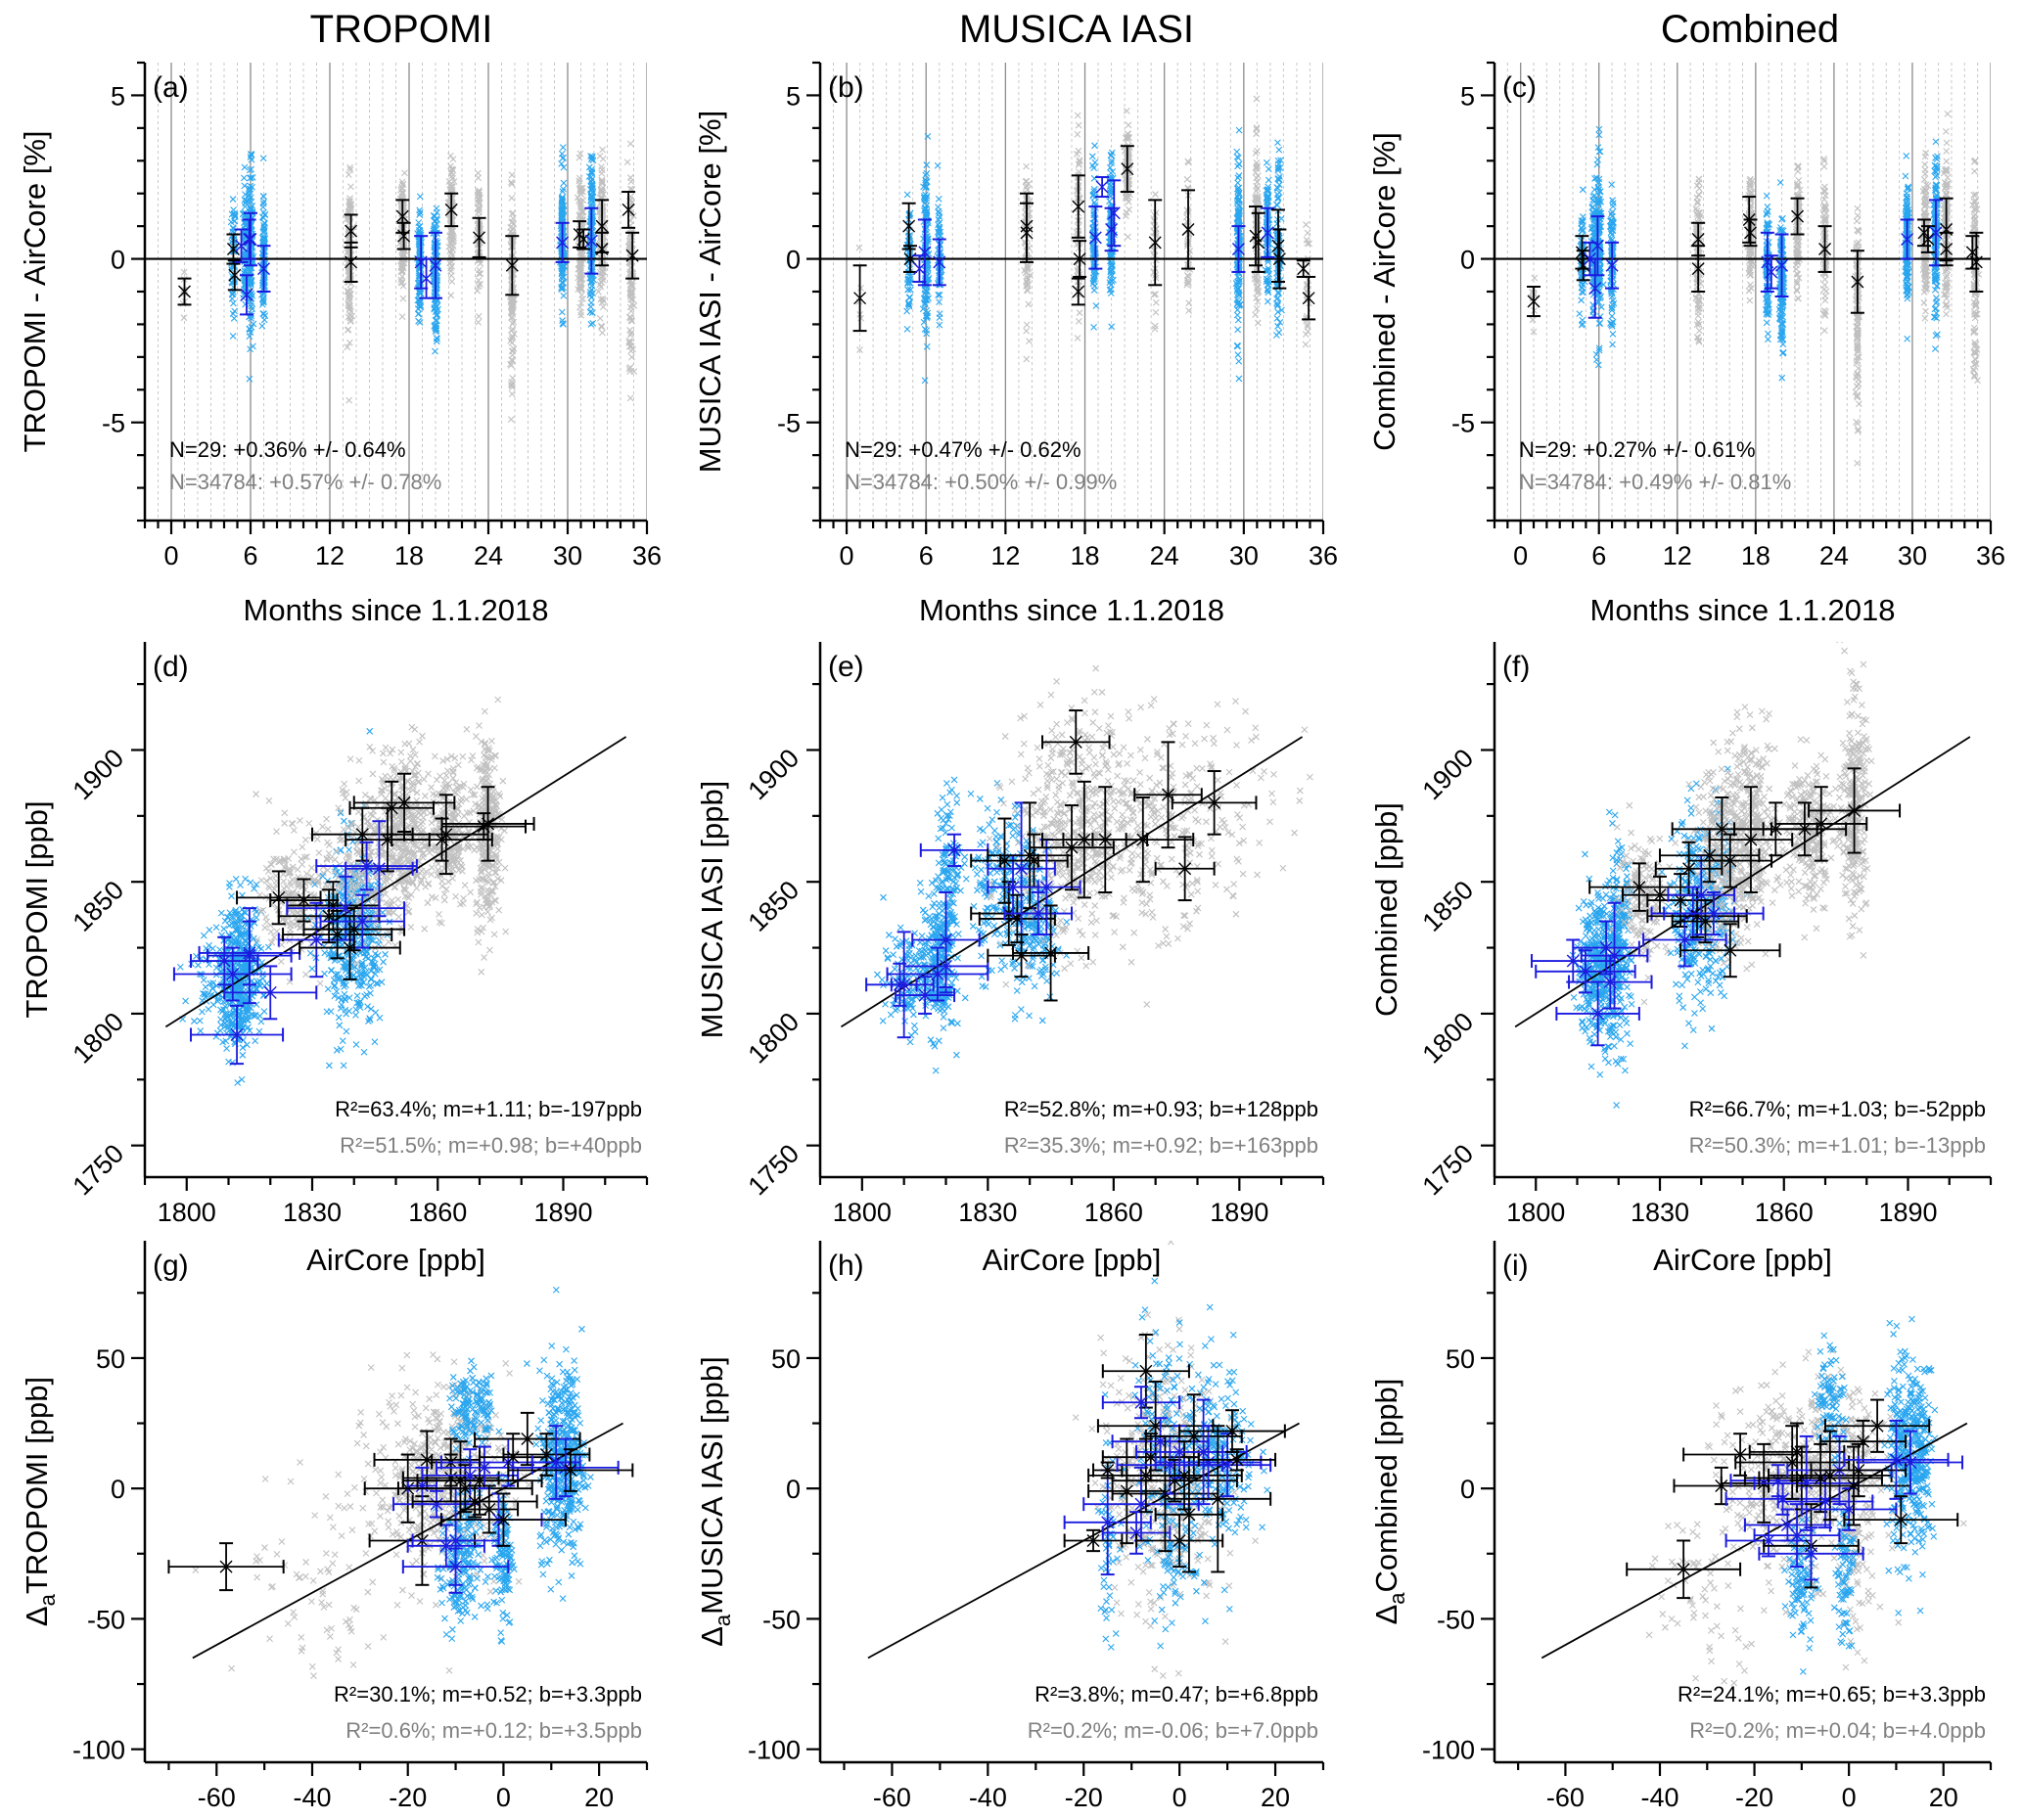 This screenshot has height=1820, width=2023. What do you see at coordinates (789, 423) in the screenshot?
I see `y-tick-label: -5` at bounding box center [789, 423].